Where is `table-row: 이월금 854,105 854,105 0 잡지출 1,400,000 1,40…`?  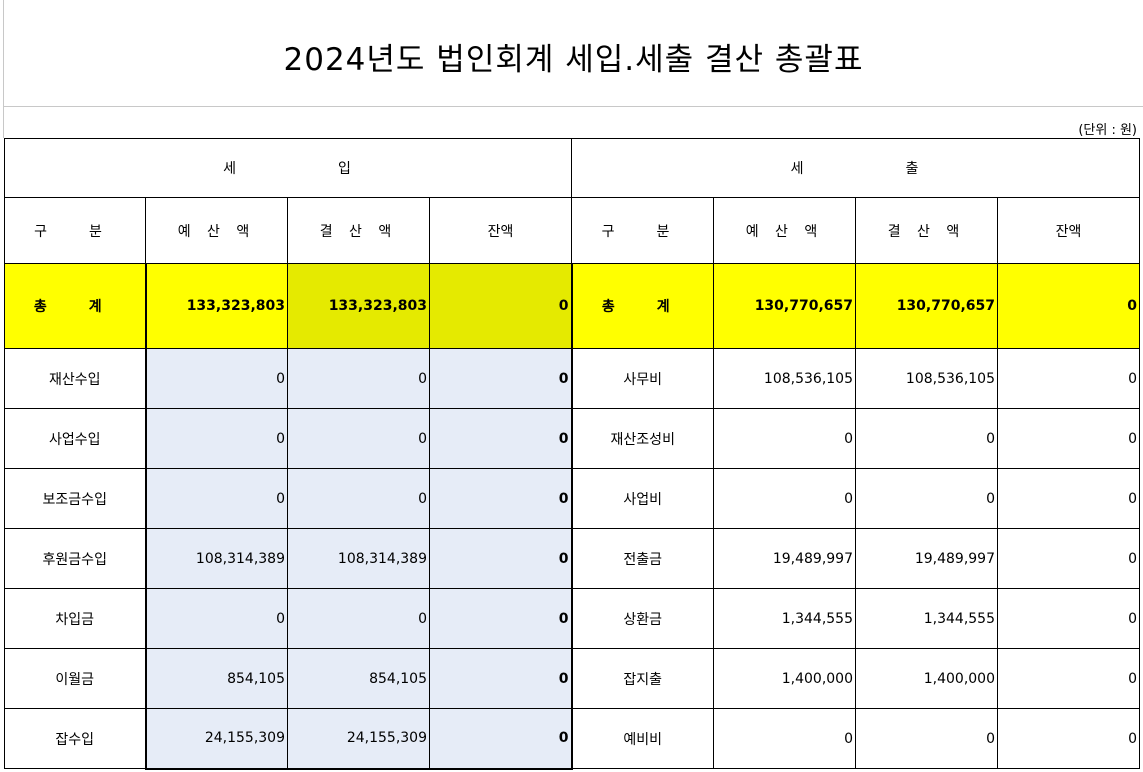 table-row: 이월금 854,105 854,105 0 잡지출 1,400,000 1,40… is located at coordinates (572, 678).